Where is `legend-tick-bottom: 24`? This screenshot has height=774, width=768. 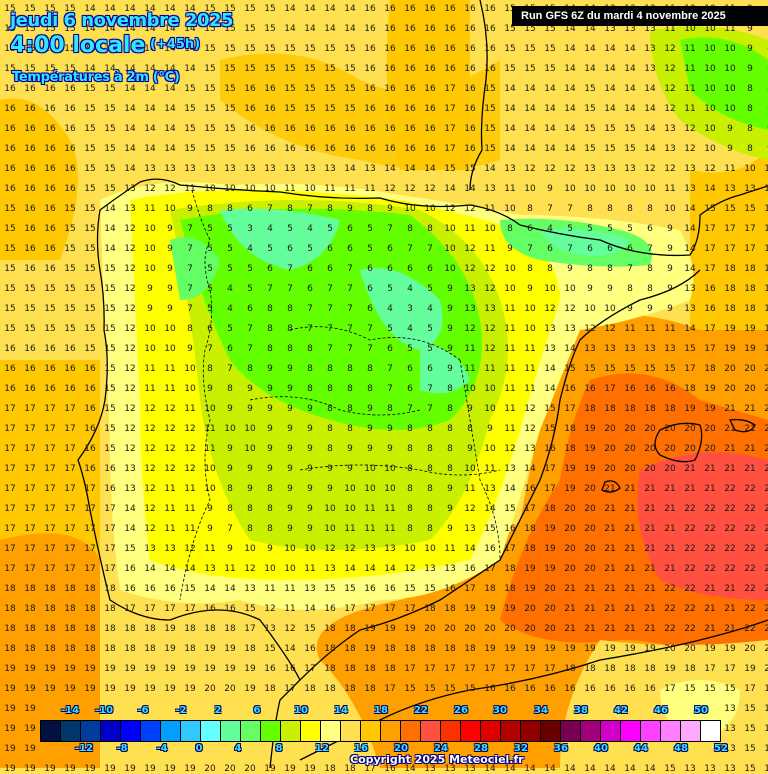
legend-tick-bottom: 24 is located at coordinates (441, 748).